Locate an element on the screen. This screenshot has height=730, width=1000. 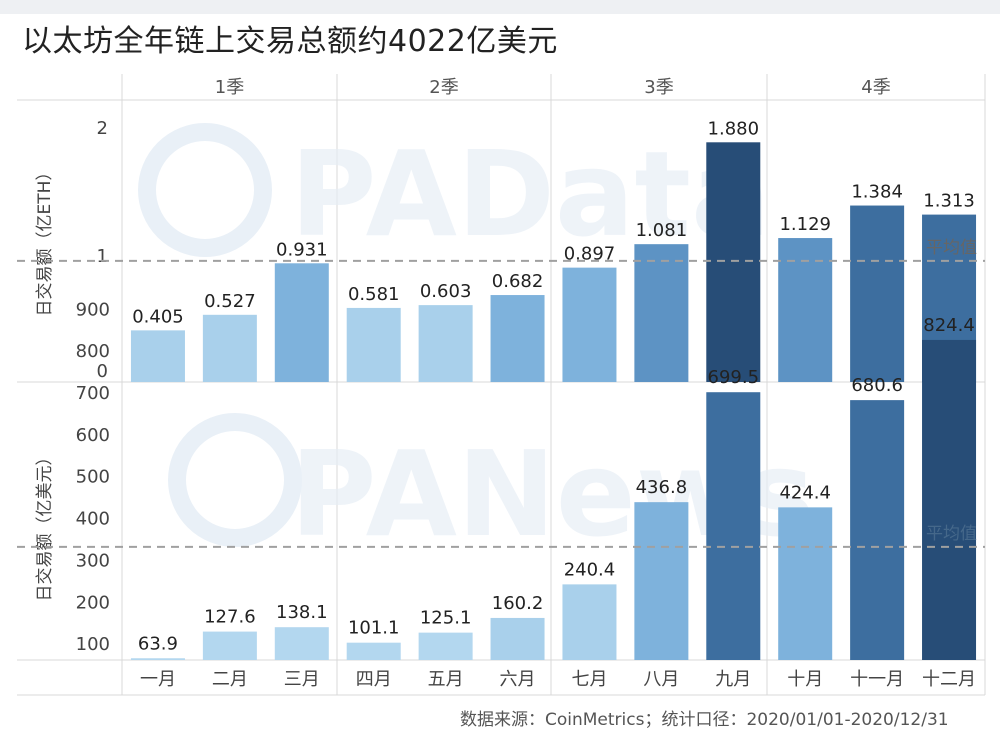
data-label-top: 1.313 is located at coordinates (949, 201).